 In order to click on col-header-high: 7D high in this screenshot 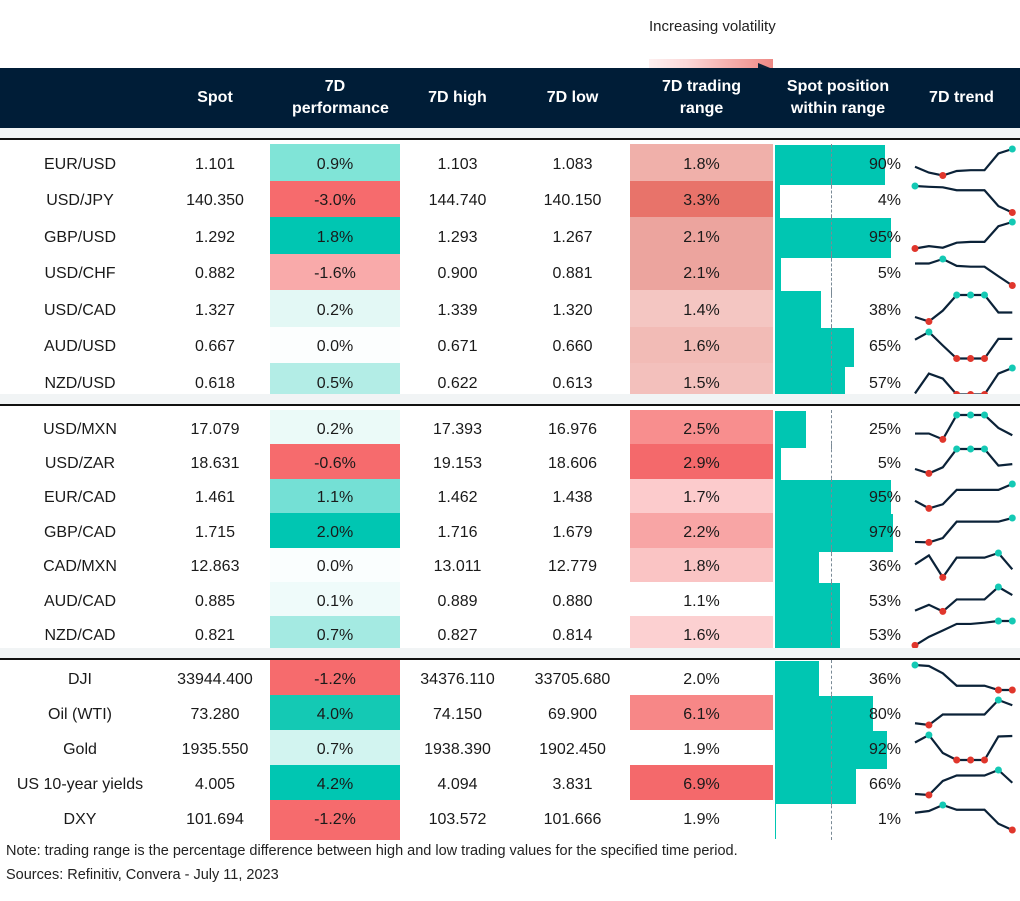, I will do `click(457, 97)`.